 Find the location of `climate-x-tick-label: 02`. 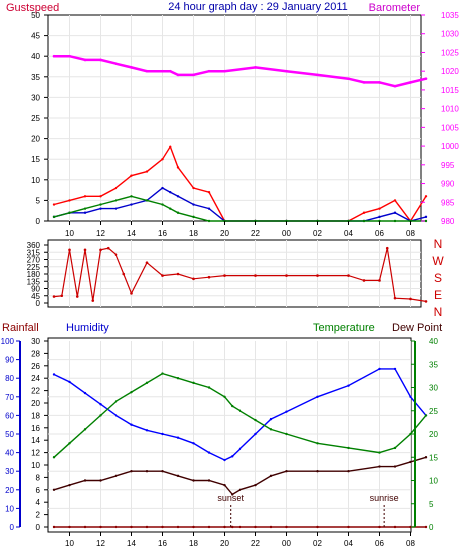

climate-x-tick-label: 02 is located at coordinates (317, 543).